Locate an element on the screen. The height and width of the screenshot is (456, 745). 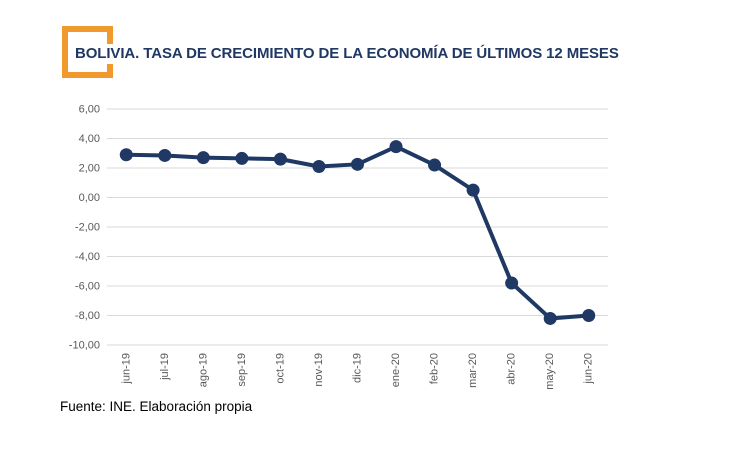
x-tick-label: feb-20 is located at coordinates (435, 368).